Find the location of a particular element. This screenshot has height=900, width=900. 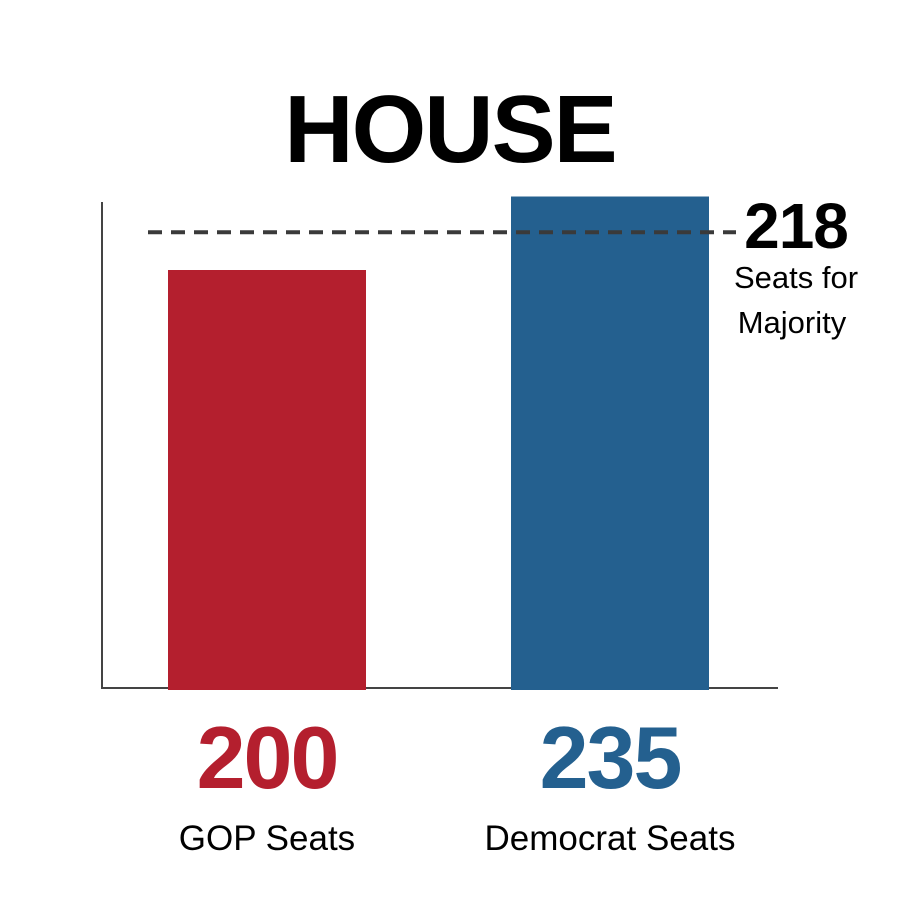

bar-gop is located at coordinates (267, 480).